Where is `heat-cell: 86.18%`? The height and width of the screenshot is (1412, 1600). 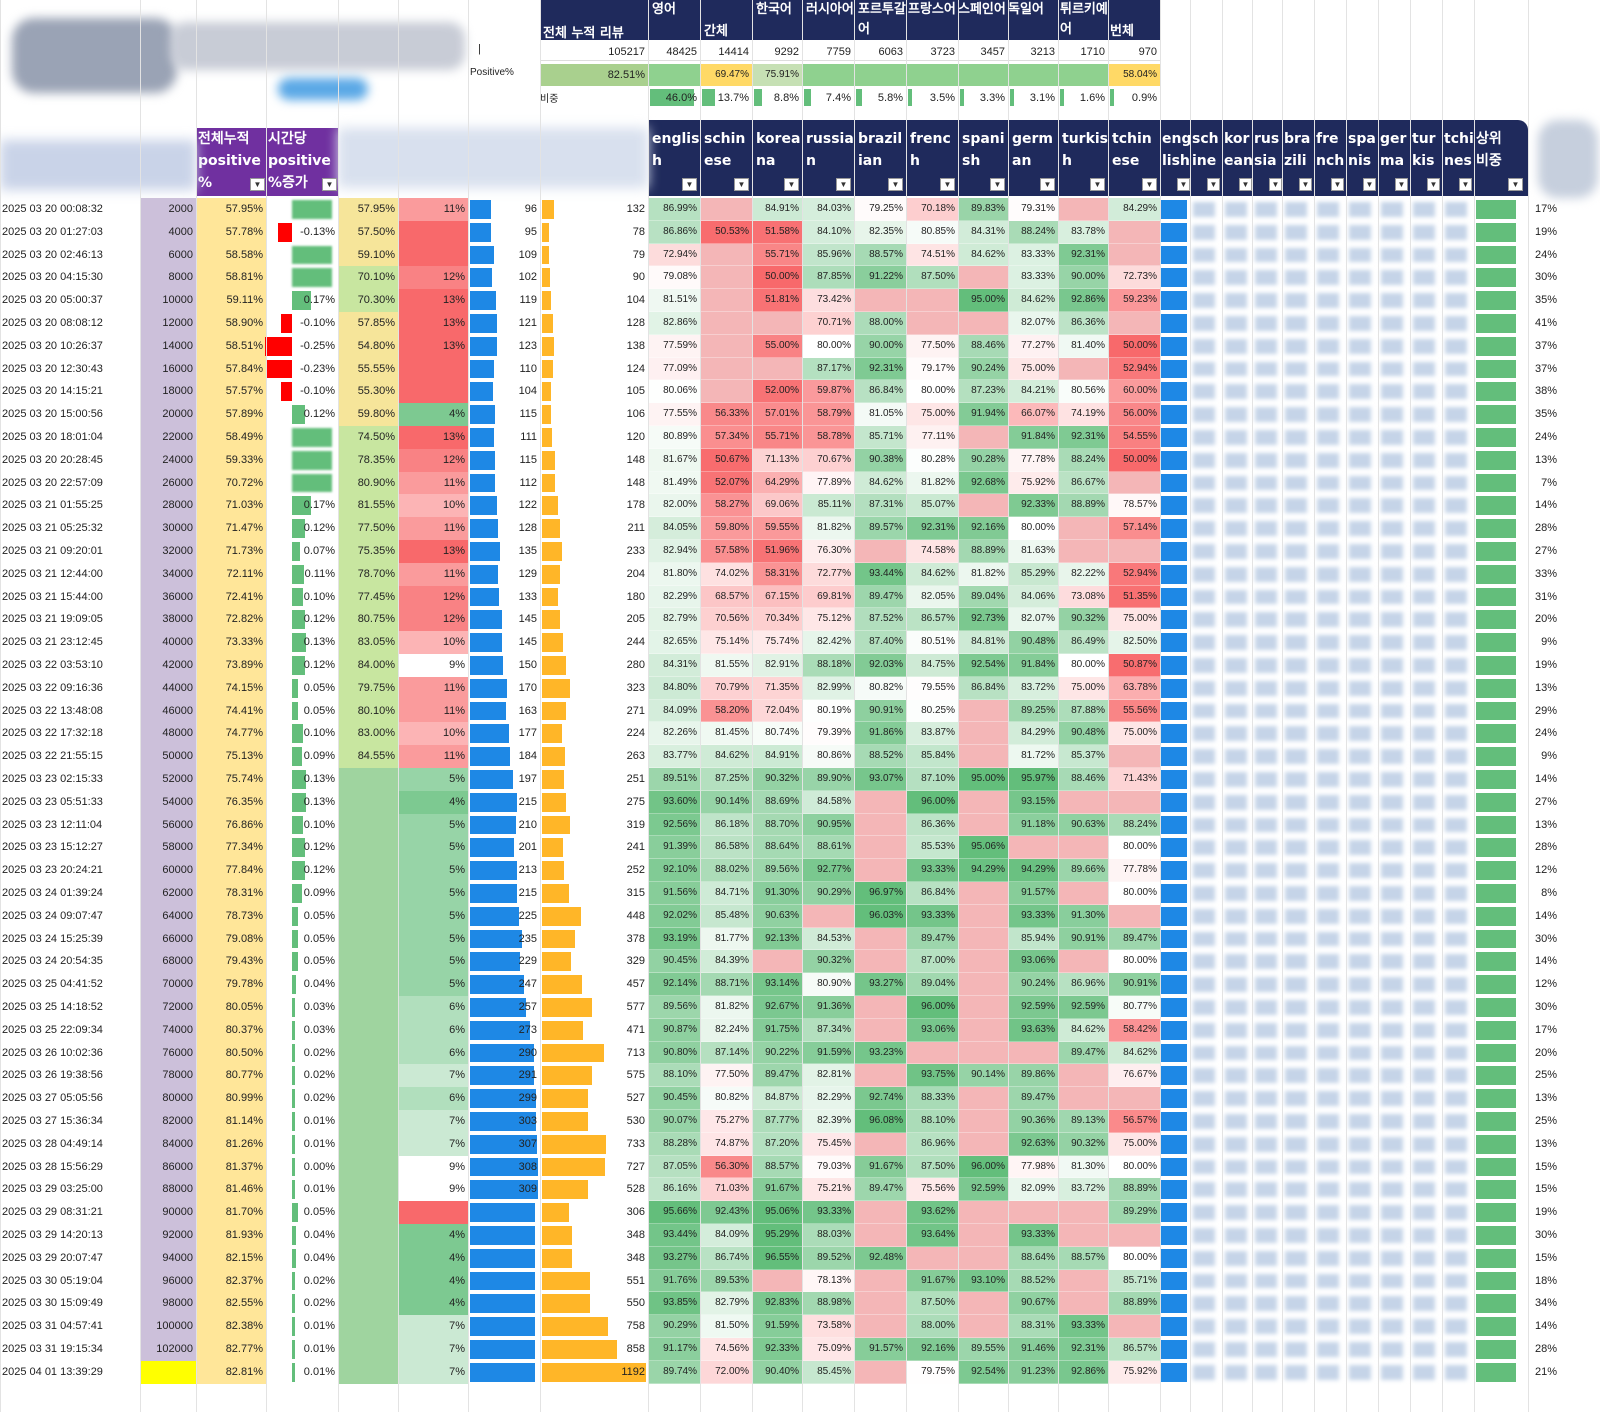
heat-cell: 86.18% is located at coordinates (726, 825).